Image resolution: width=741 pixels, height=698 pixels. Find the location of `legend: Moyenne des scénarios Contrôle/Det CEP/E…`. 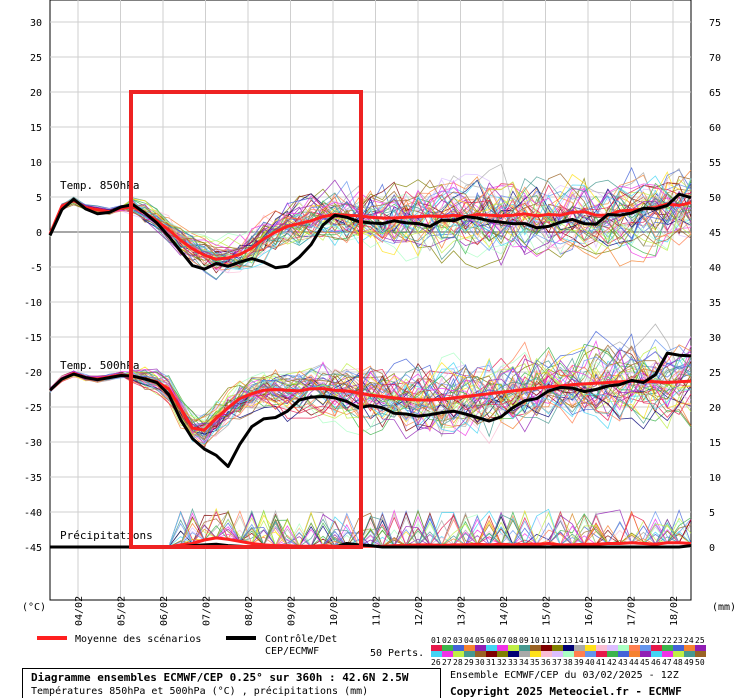

legend: Moyenne des scénarios Contrôle/Det CEP/E… is located at coordinates (371, 650).